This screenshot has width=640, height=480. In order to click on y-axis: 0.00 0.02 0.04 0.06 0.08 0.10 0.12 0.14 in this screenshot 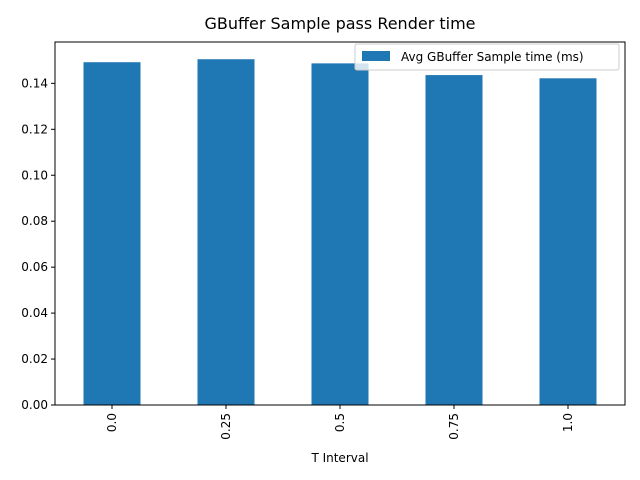, I will do `click(38, 244)`.